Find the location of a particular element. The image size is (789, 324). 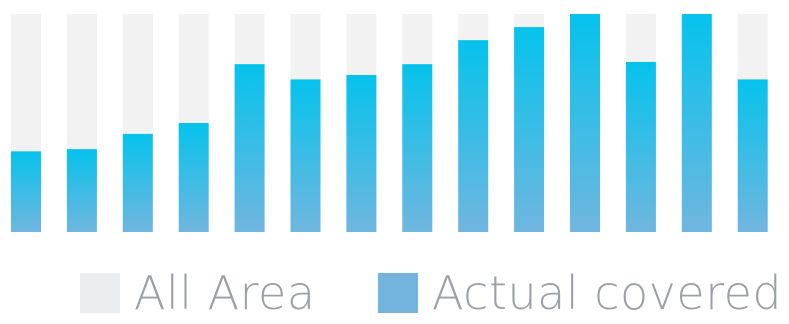

legend-label-all-area: All Area is located at coordinates (225, 293).